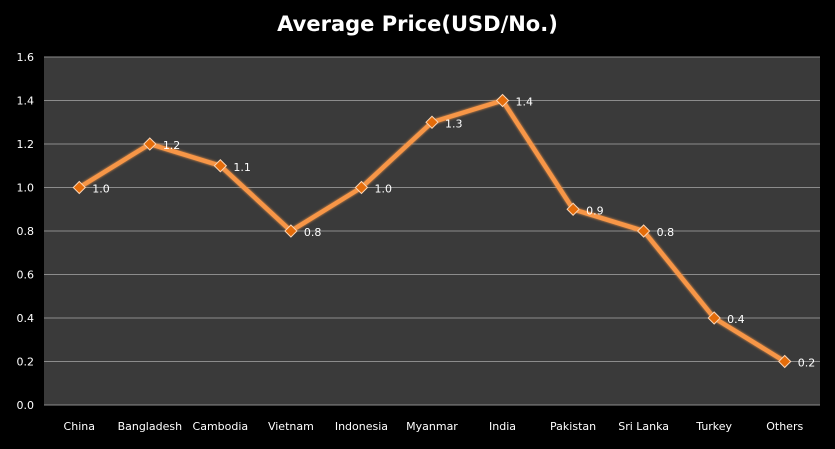  Describe the element at coordinates (26, 188) in the screenshot. I see `y-tick-label: 1.0` at that location.